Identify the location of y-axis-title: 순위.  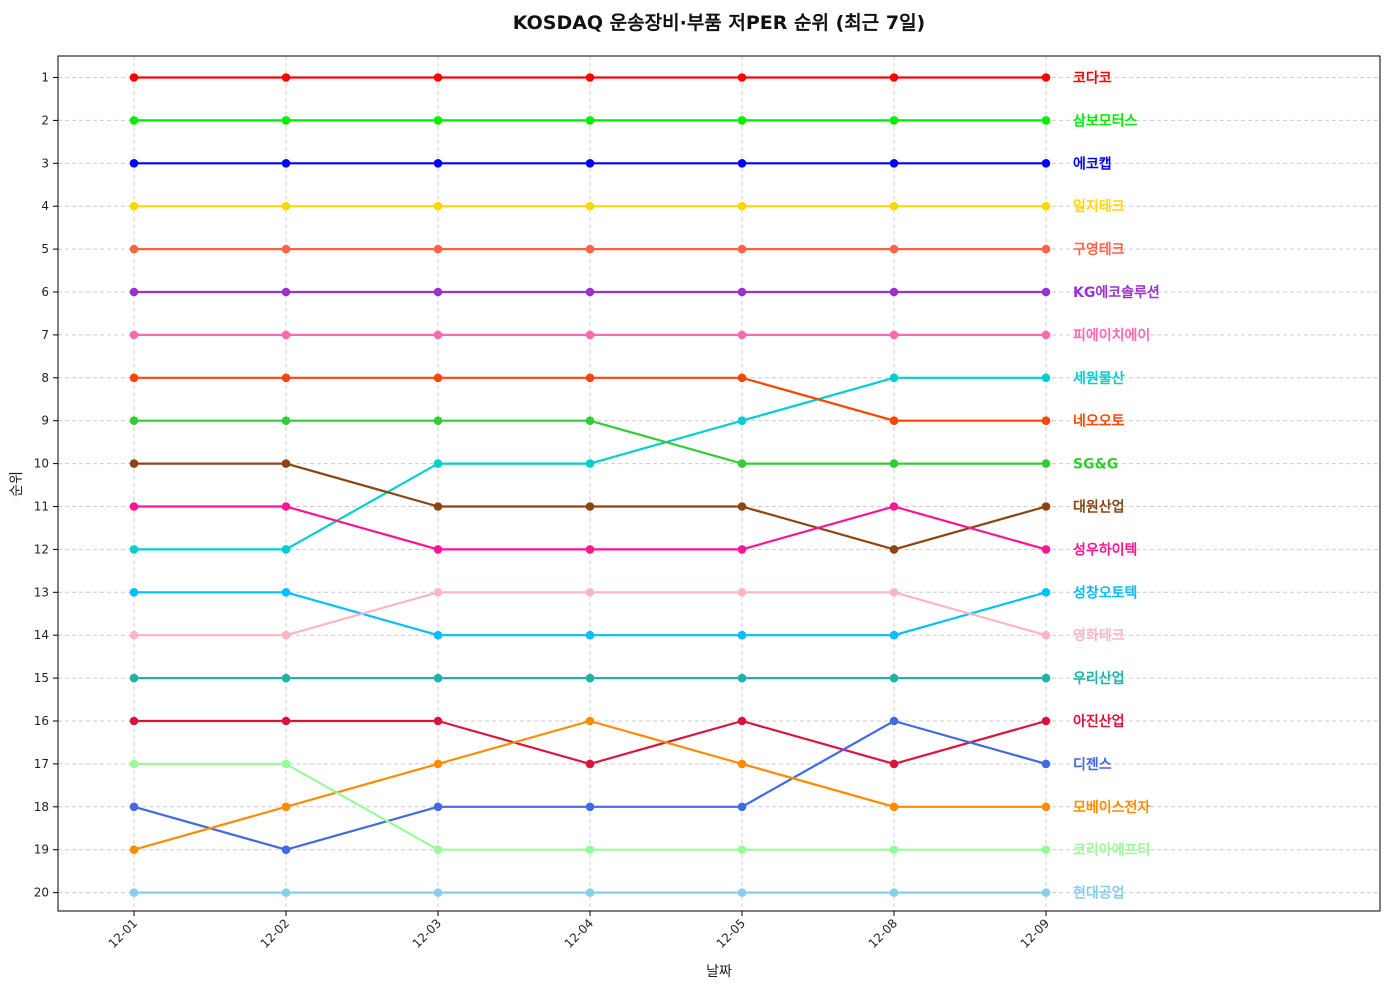
(17, 484).